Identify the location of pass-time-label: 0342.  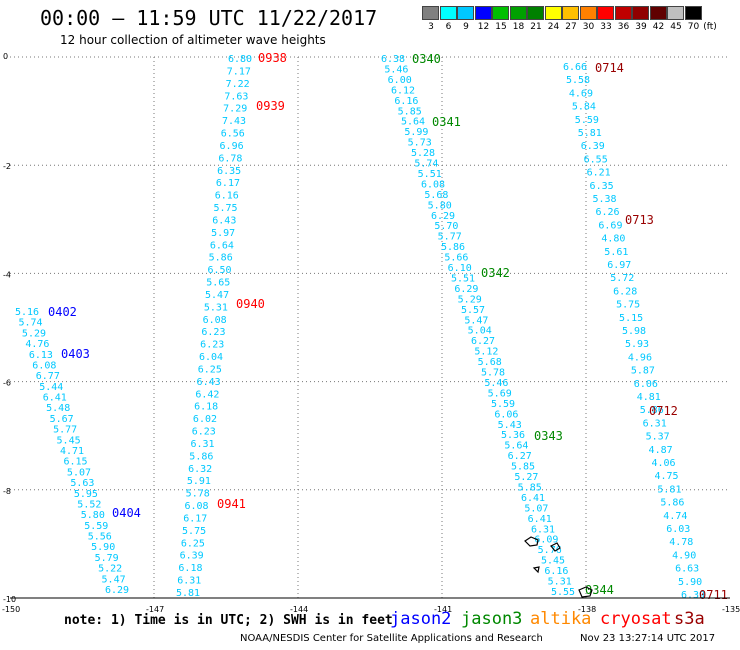
(495, 273).